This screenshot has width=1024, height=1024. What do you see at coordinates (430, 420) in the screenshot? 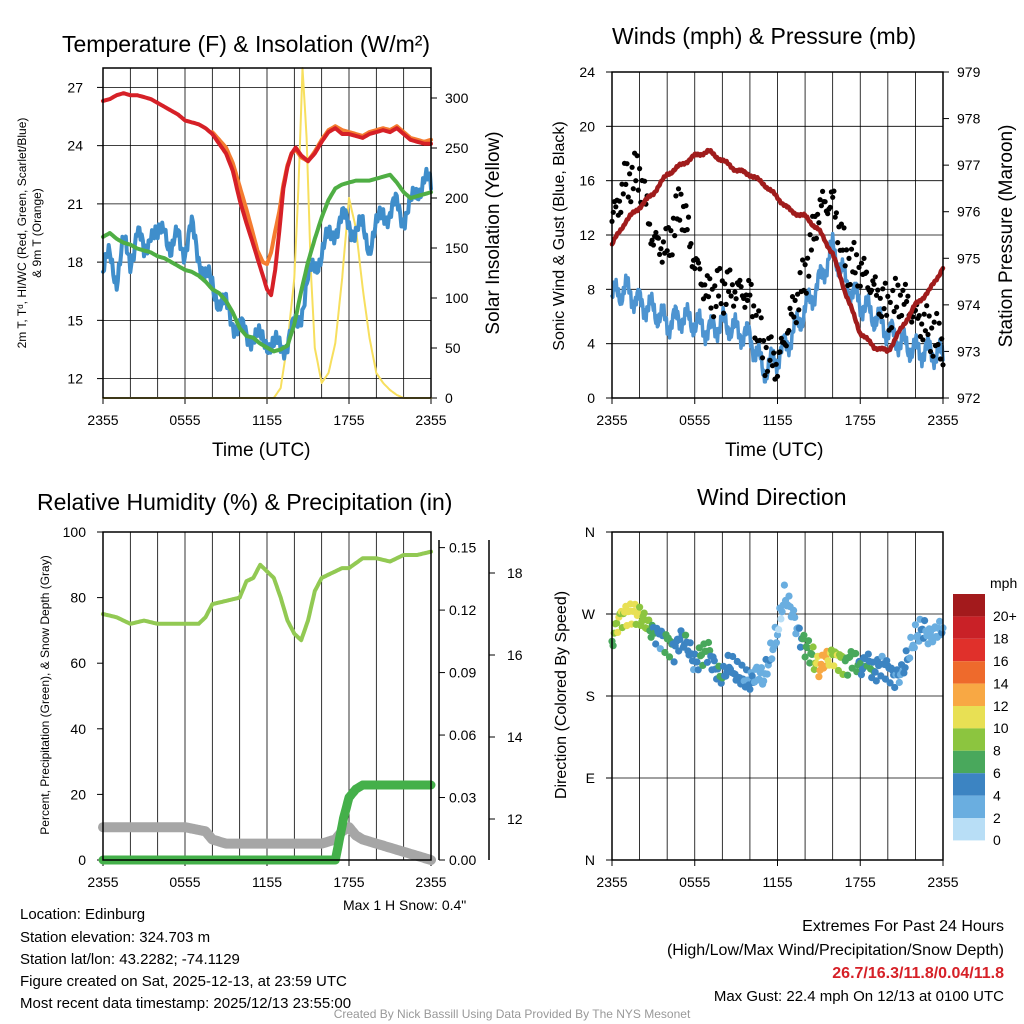
I see `temp-xtick-label: 2355` at bounding box center [430, 420].